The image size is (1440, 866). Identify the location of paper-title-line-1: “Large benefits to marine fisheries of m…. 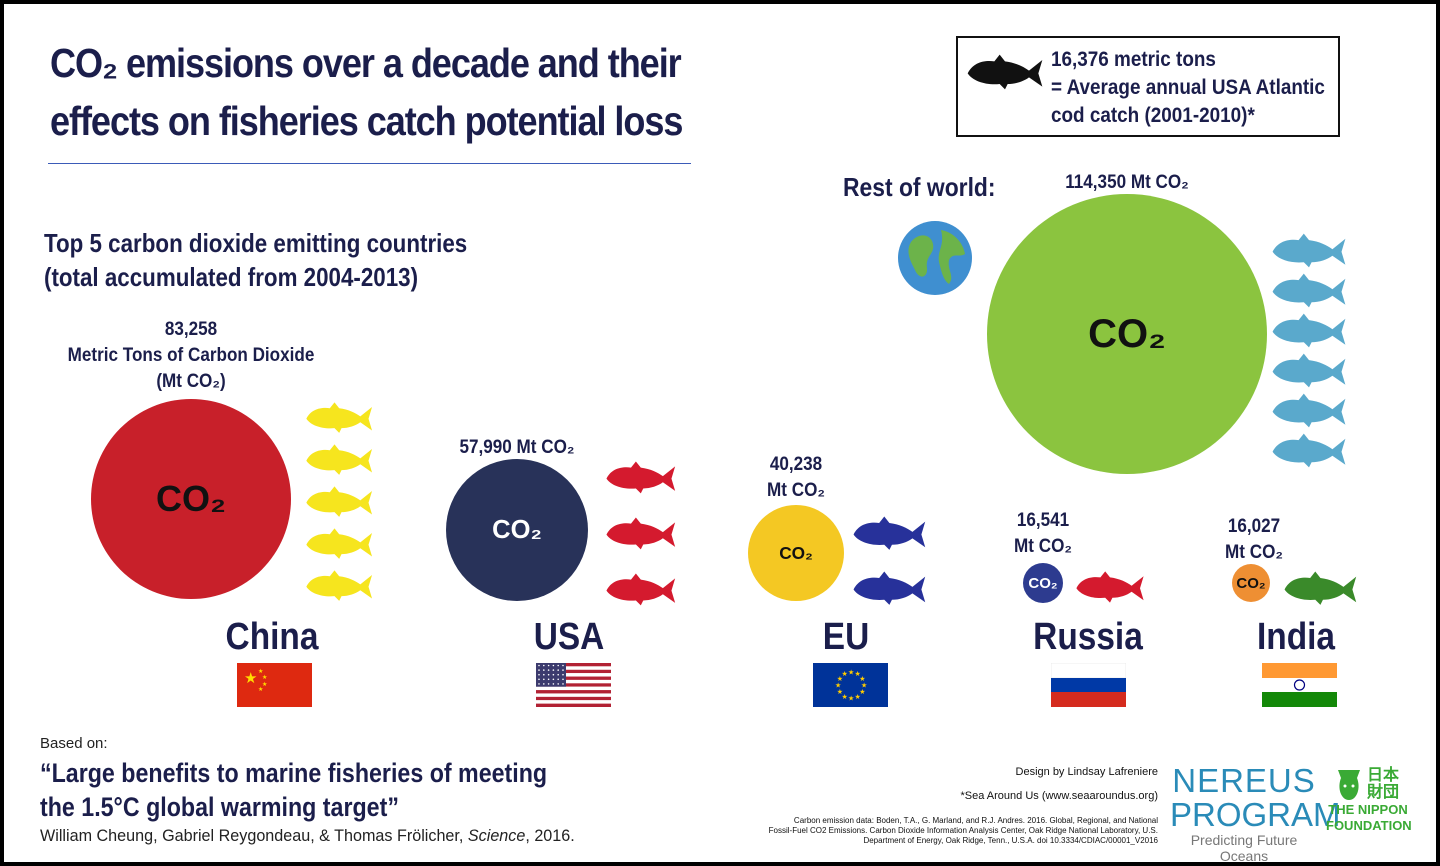
(294, 773).